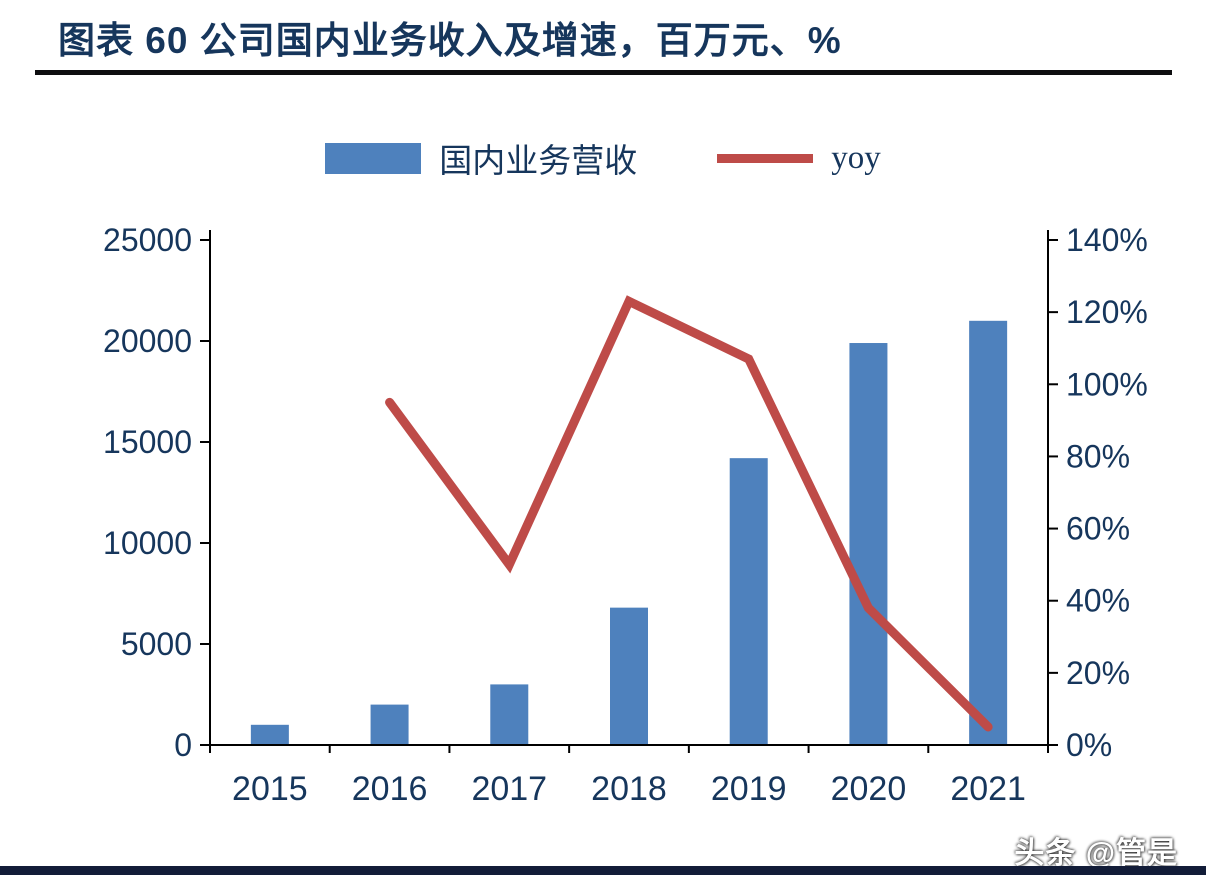 This screenshot has width=1206, height=882. I want to click on legend-line-swatch, so click(765, 158).